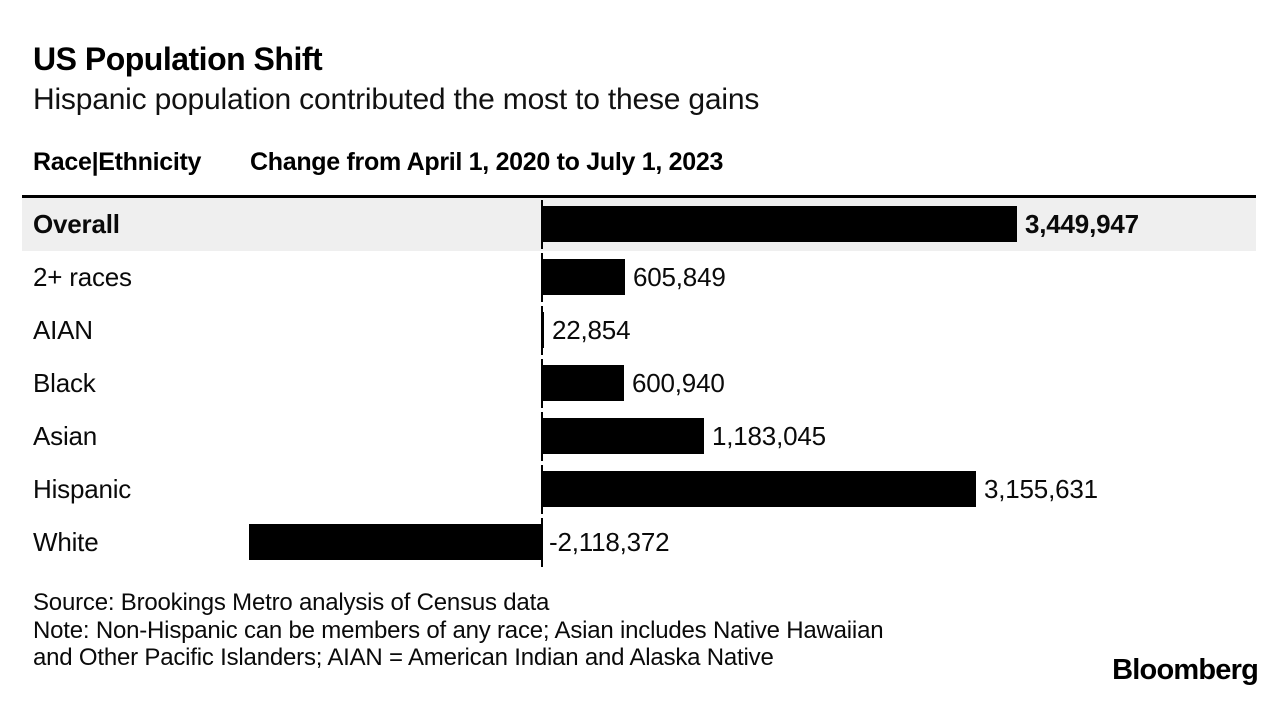  Describe the element at coordinates (591, 330) in the screenshot. I see `bar-value-label: 22,854` at that location.